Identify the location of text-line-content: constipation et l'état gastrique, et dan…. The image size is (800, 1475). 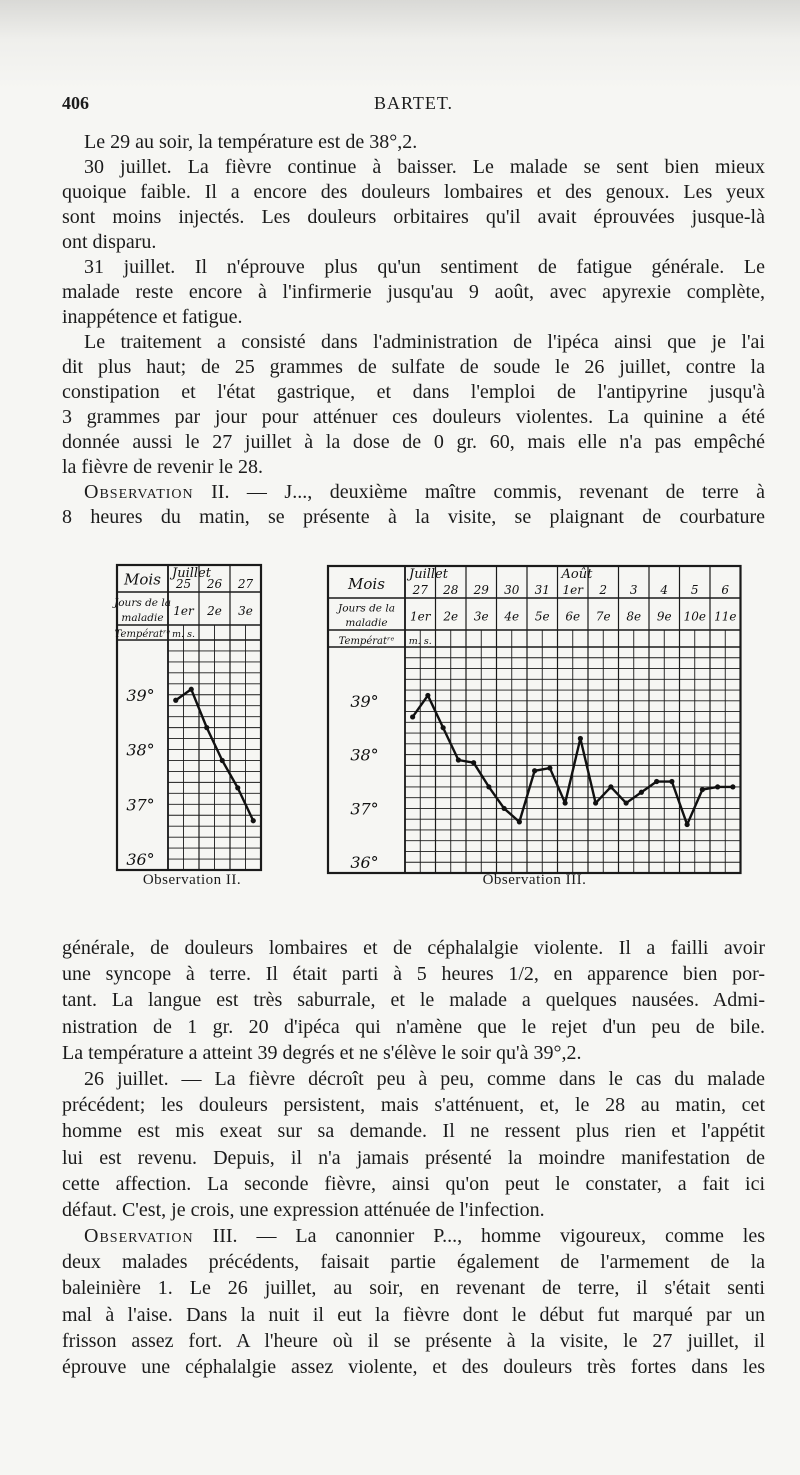
(413, 392).